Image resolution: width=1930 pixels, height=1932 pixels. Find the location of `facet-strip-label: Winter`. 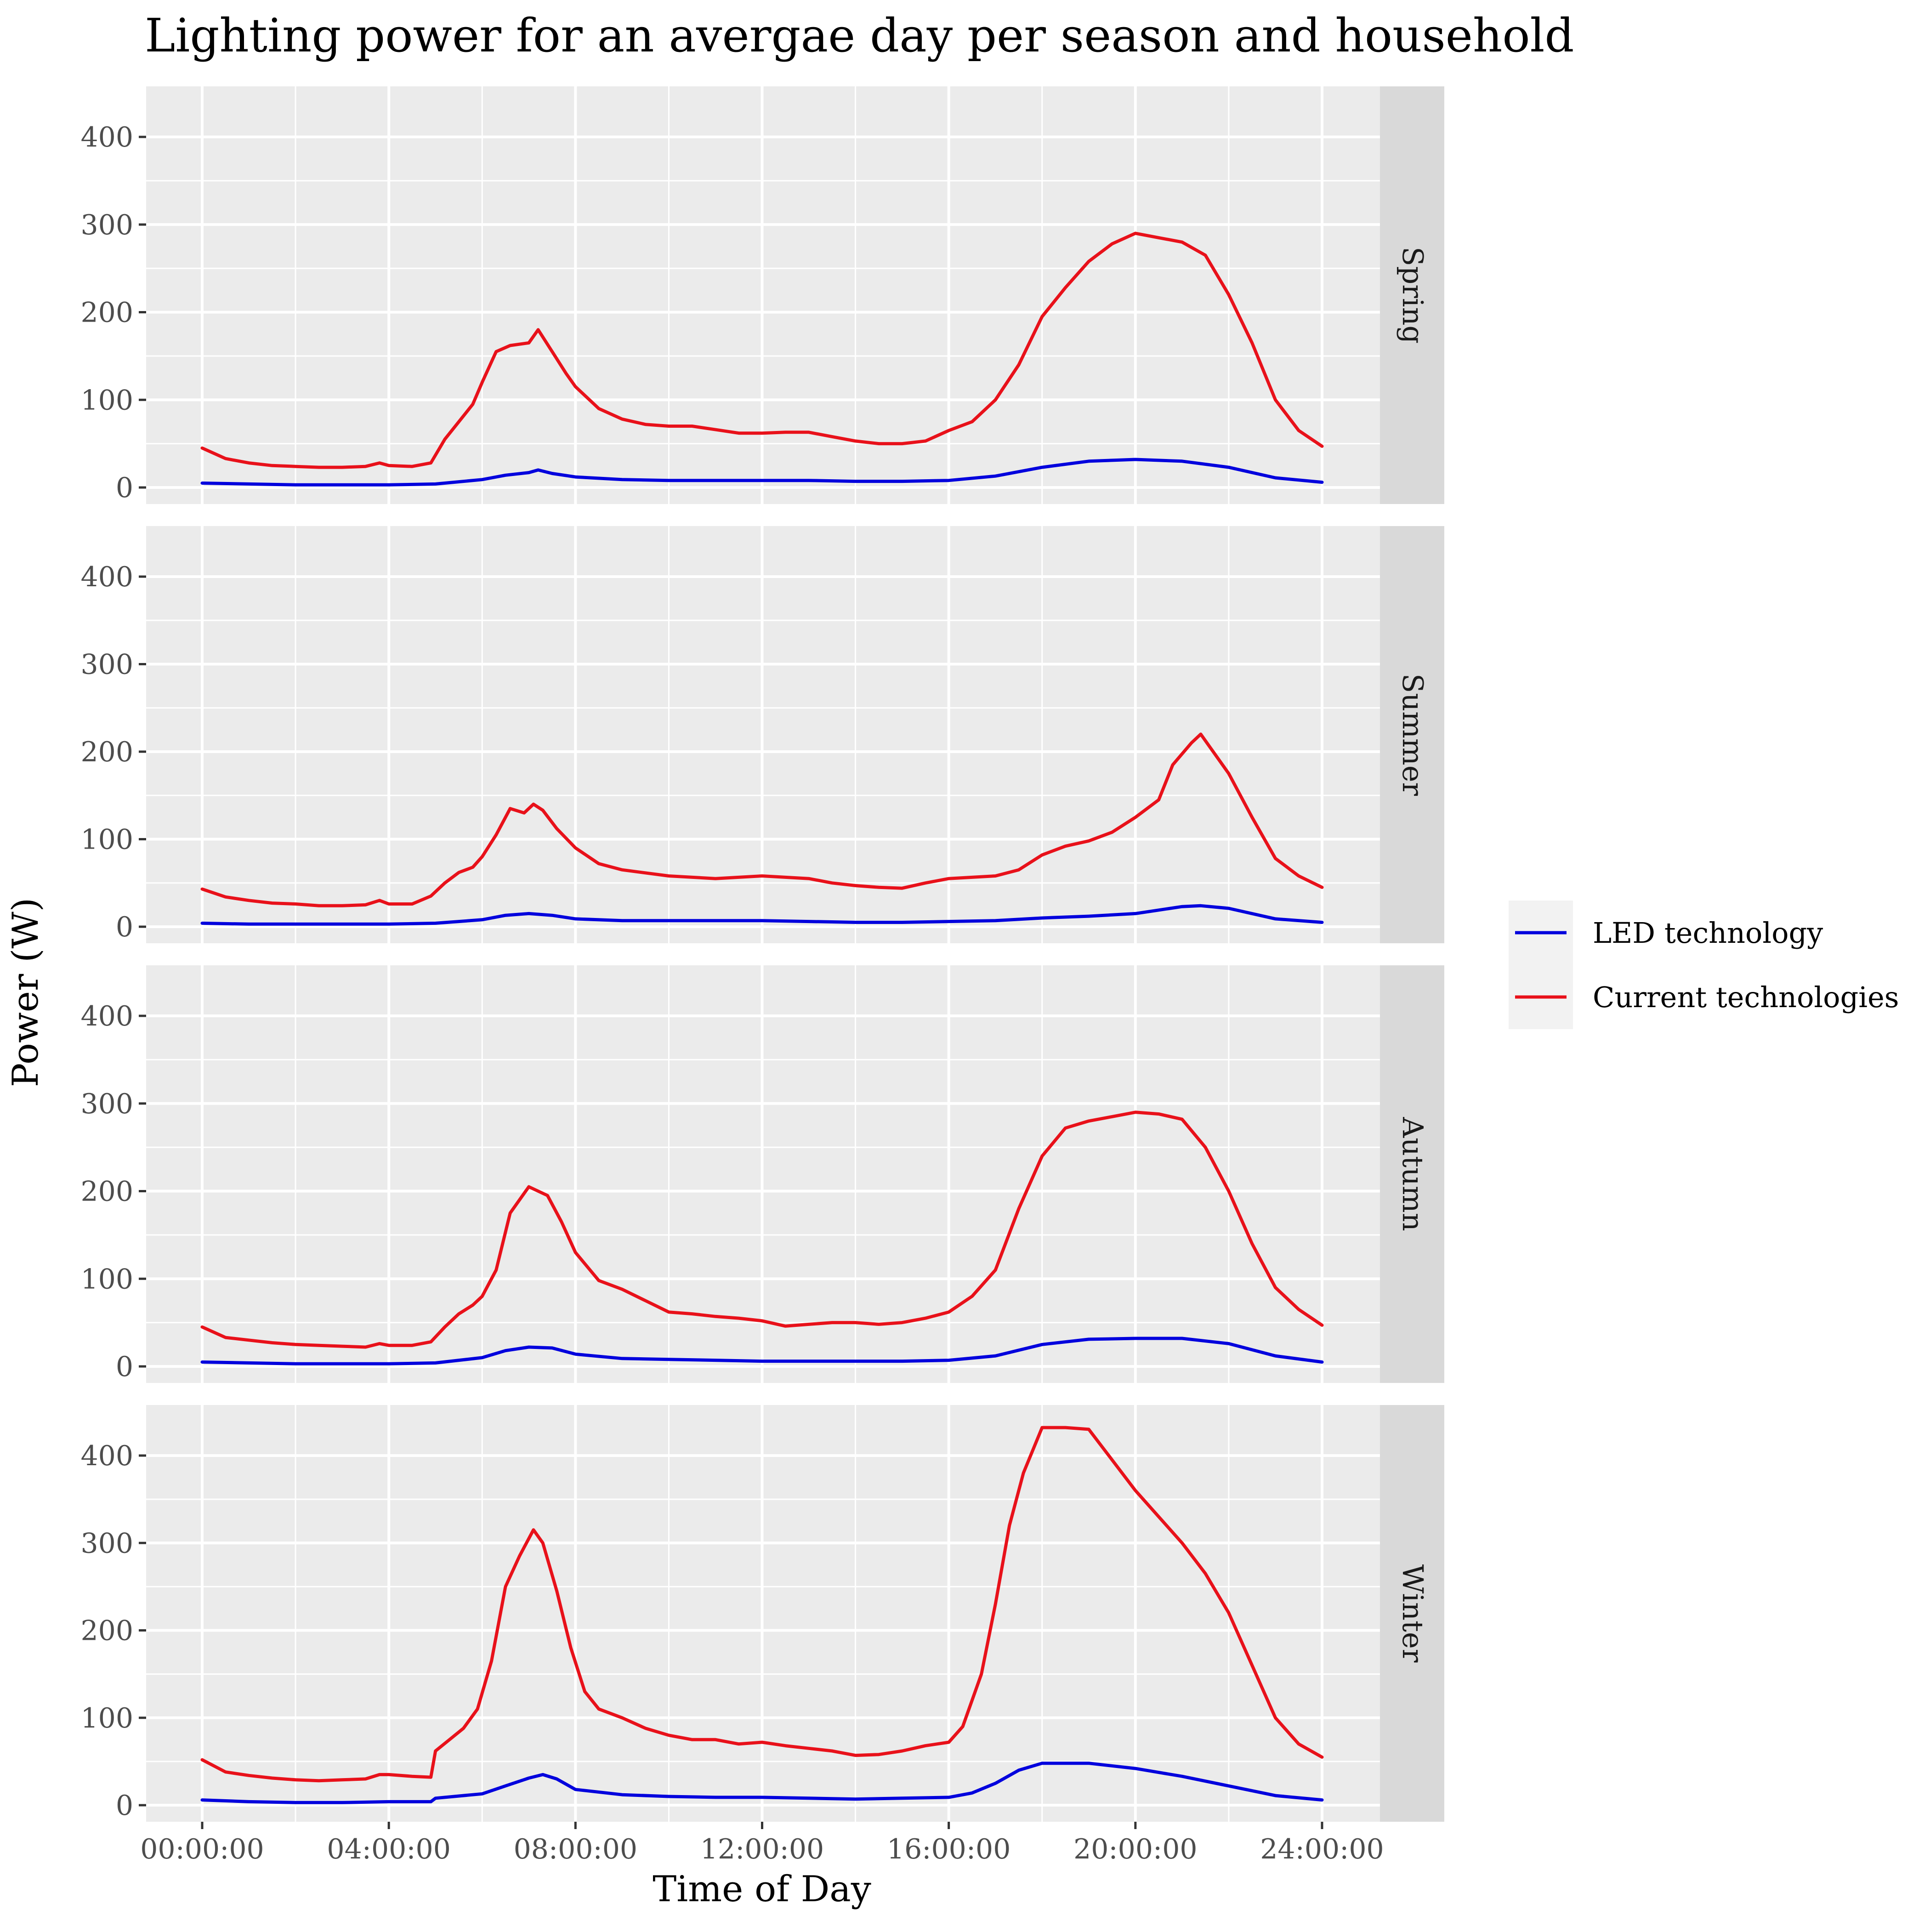

facet-strip-label: Winter is located at coordinates (1413, 1613).